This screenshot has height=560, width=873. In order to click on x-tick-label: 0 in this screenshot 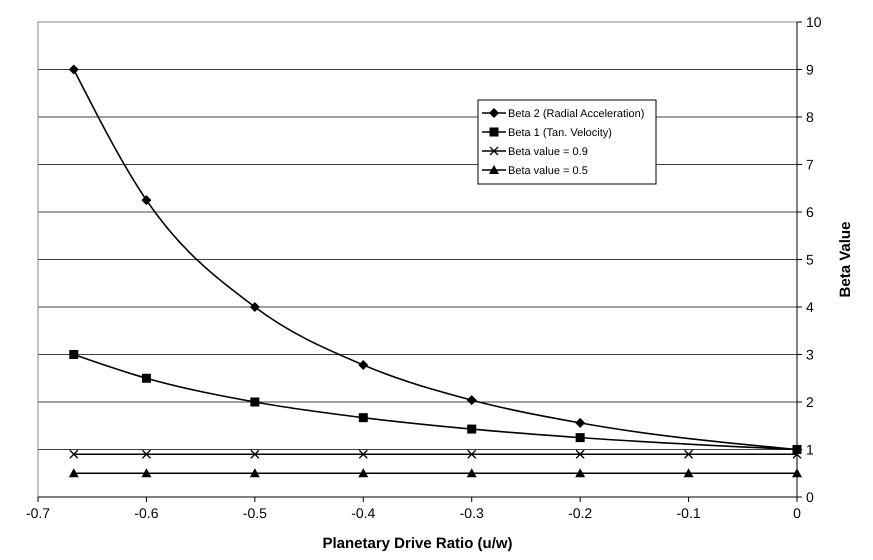, I will do `click(797, 513)`.